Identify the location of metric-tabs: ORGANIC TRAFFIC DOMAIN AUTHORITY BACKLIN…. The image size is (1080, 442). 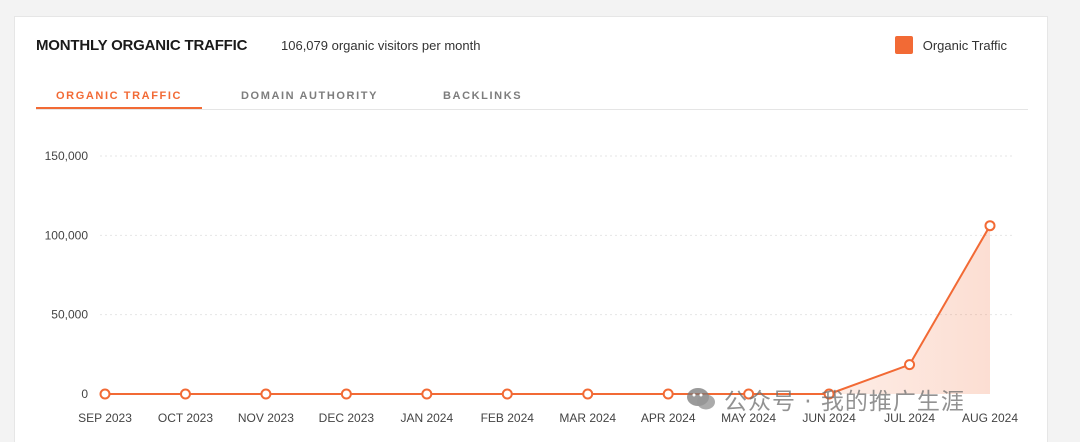
(532, 98).